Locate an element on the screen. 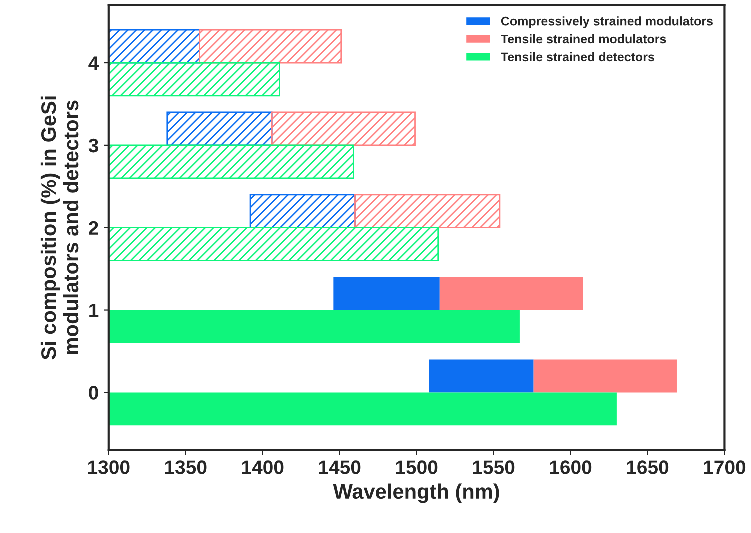 The width and height of the screenshot is (751, 533). x-tick-label: 1550 is located at coordinates (494, 467).